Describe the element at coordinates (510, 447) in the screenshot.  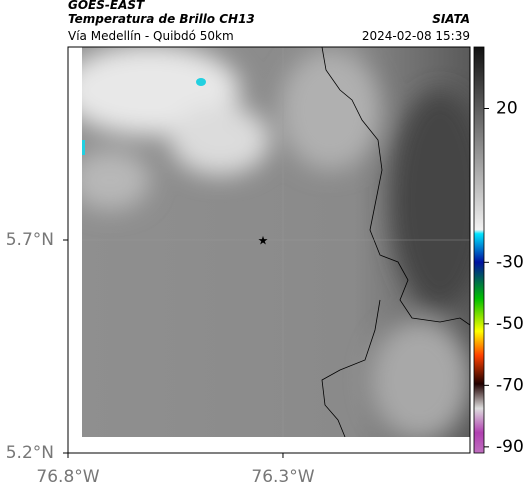
I see `colorbar-tick-label: -90` at that location.